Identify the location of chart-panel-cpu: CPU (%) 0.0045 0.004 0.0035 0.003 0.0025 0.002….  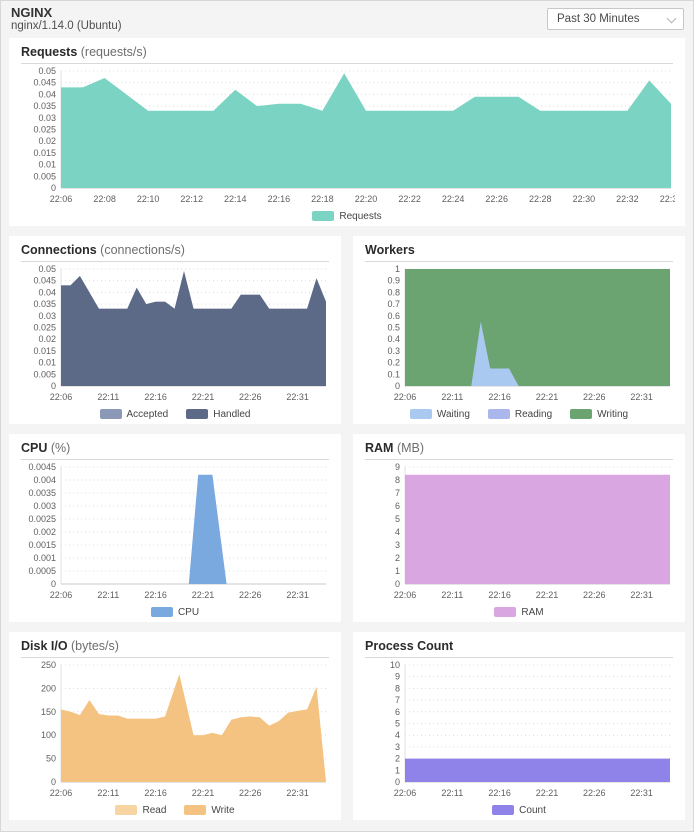
(175, 528).